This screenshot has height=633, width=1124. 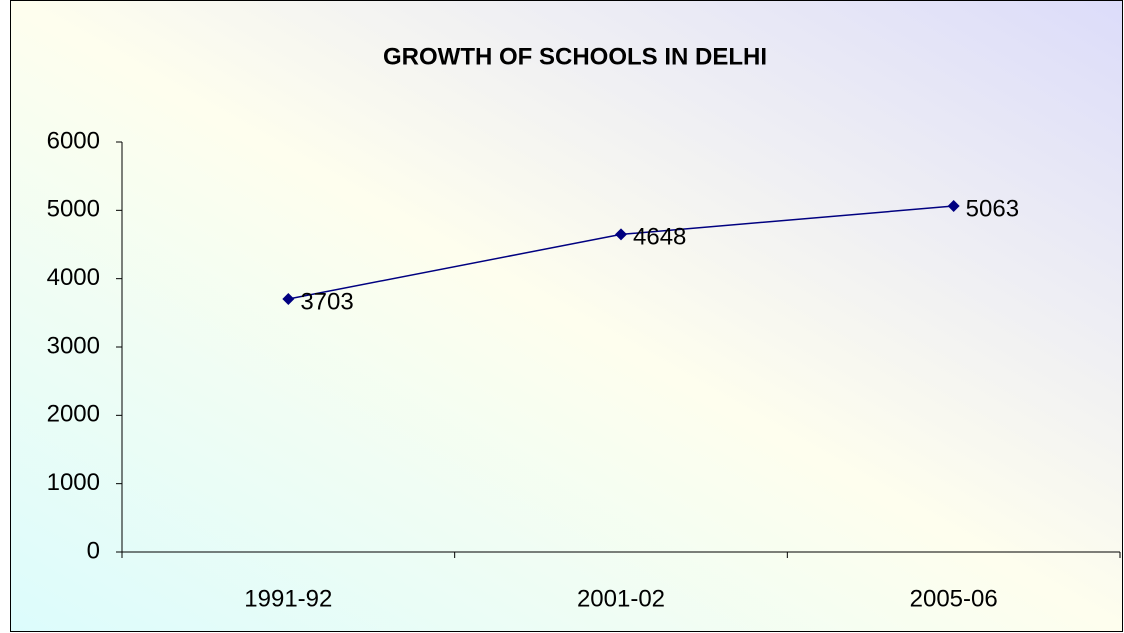 What do you see at coordinates (93, 550) in the screenshot?
I see `y-tick-label: 0` at bounding box center [93, 550].